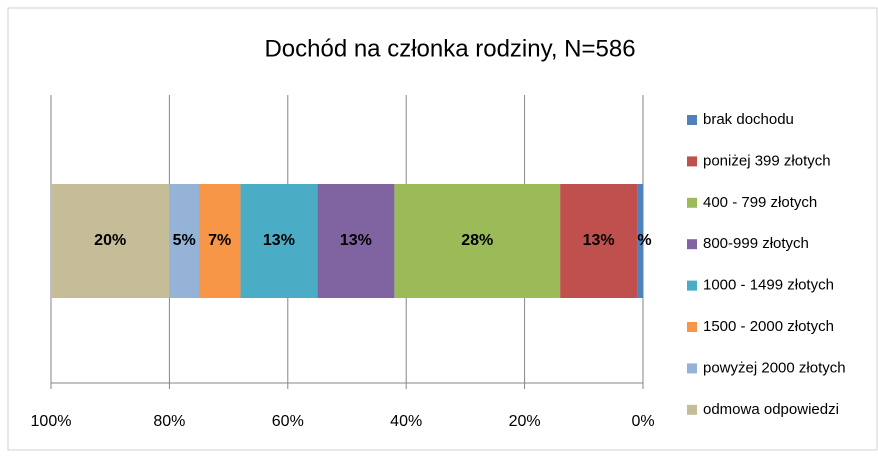 Image resolution: width=878 pixels, height=456 pixels. I want to click on x-tick-label: 0%, so click(642, 421).